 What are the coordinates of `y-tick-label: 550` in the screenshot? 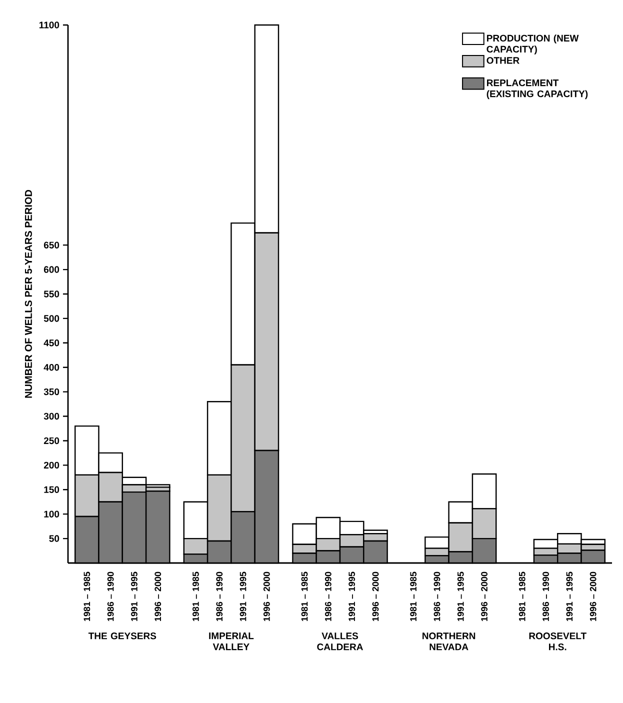 It's located at (52, 294).